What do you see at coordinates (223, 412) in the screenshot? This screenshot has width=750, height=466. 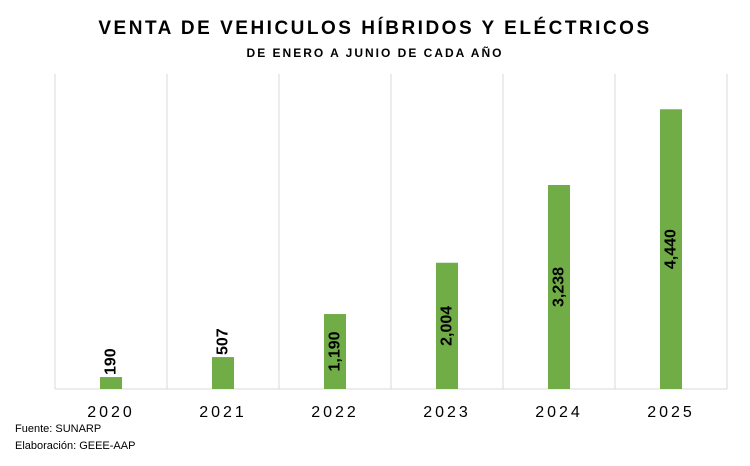 I see `x-tick-label: 2021` at bounding box center [223, 412].